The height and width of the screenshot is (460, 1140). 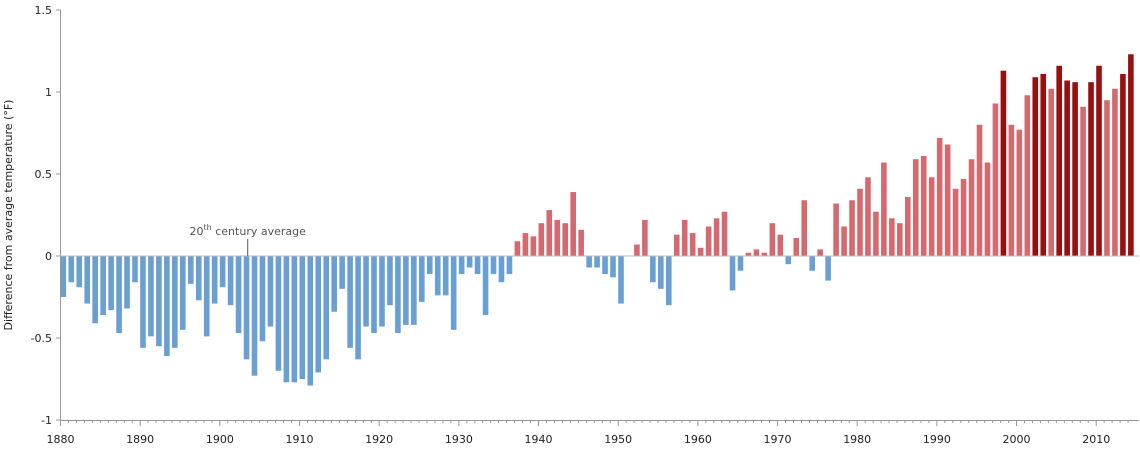 What do you see at coordinates (1115, 172) in the screenshot?
I see `bar-2012` at bounding box center [1115, 172].